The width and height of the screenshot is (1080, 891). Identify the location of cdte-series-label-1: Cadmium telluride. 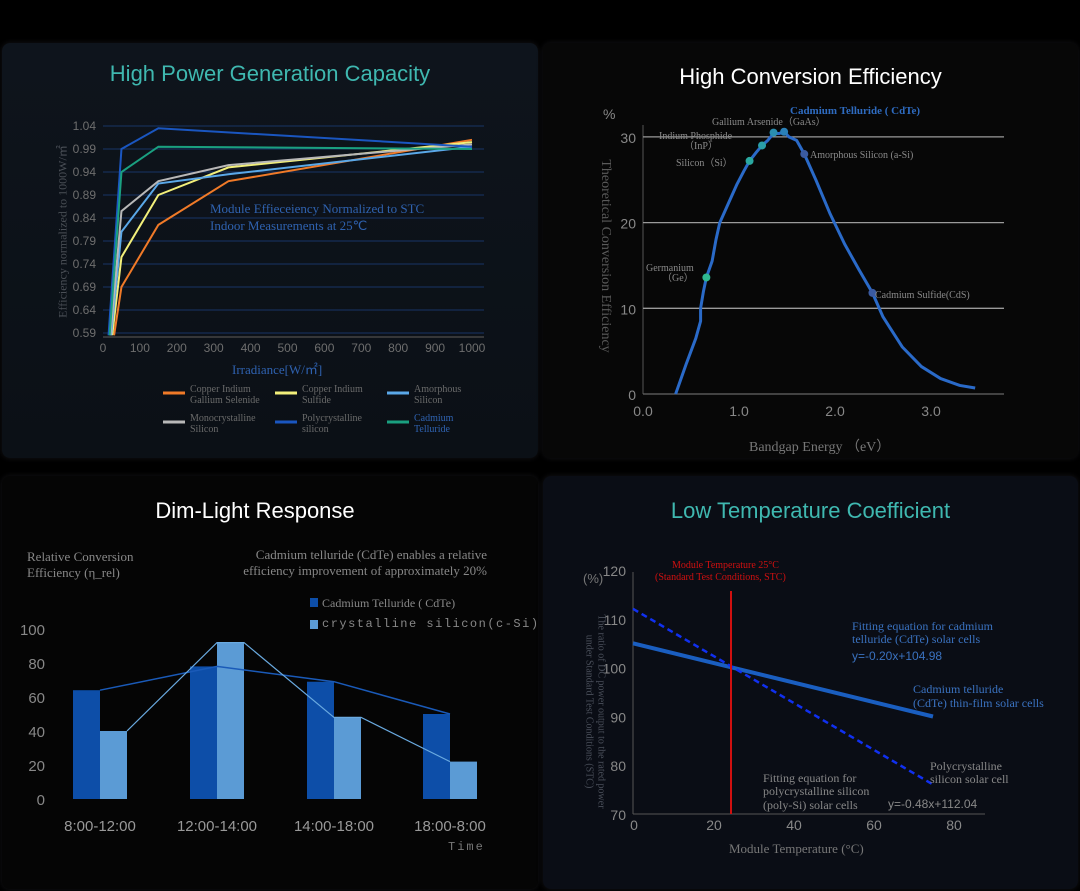
(958, 689).